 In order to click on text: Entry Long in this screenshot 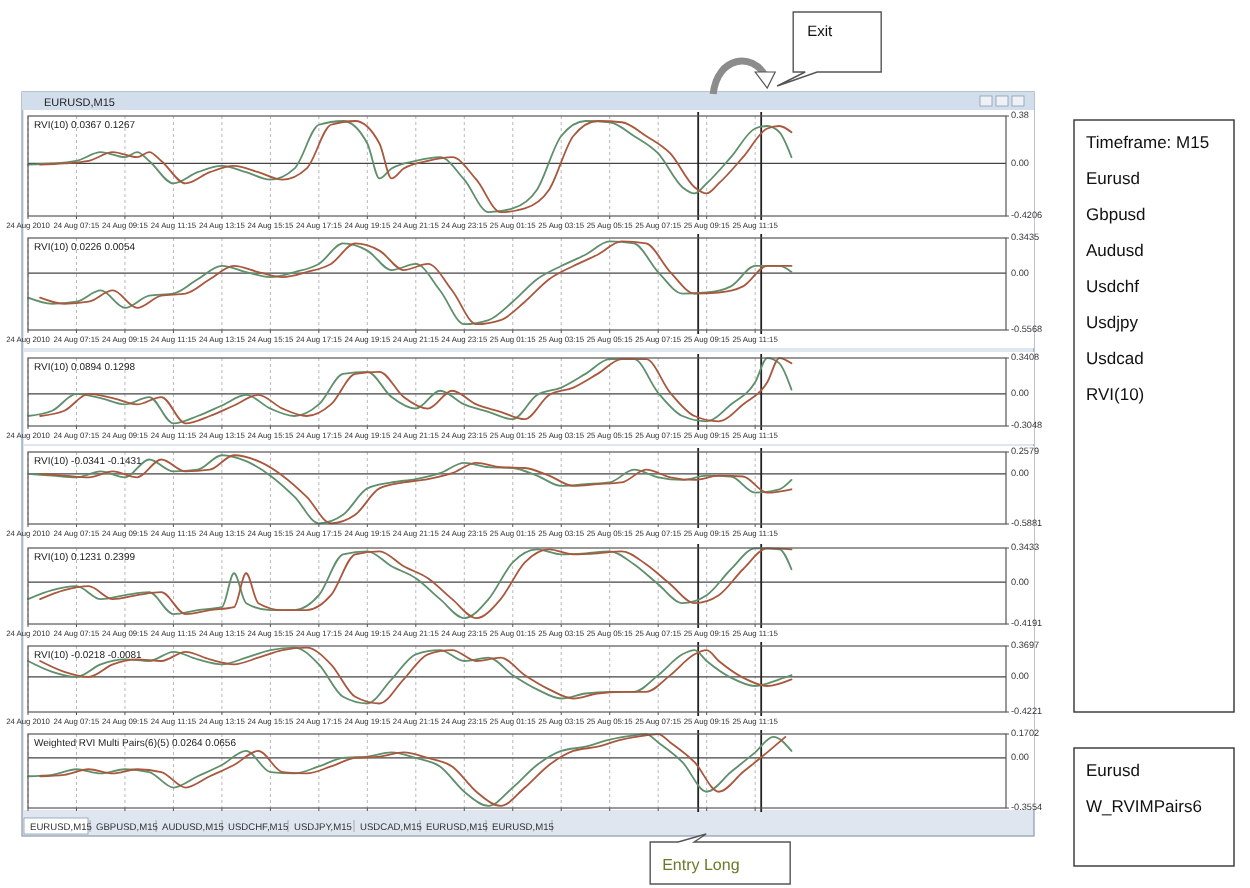, I will do `click(701, 865)`.